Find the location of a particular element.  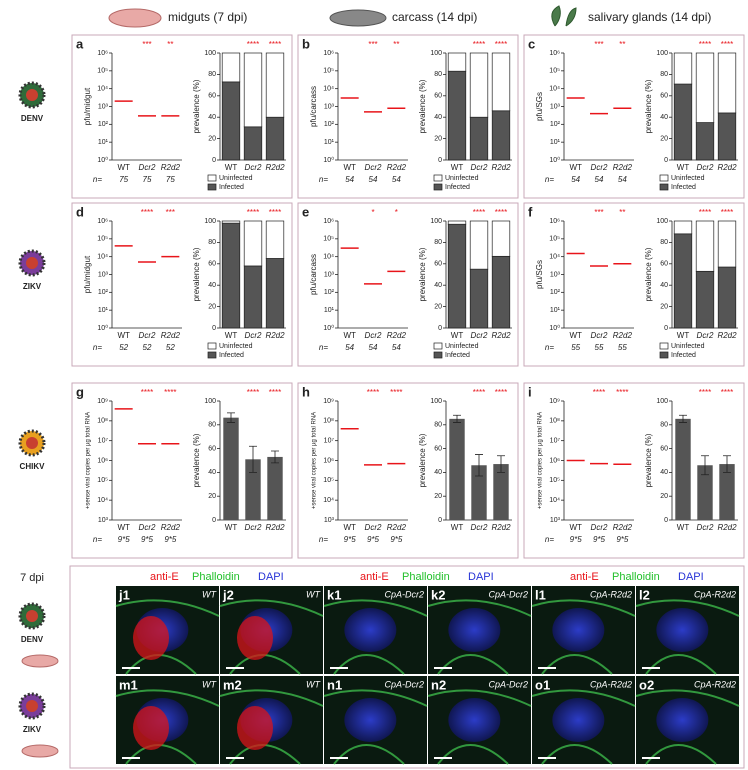

panel-letter: h is located at coordinates (306, 391).